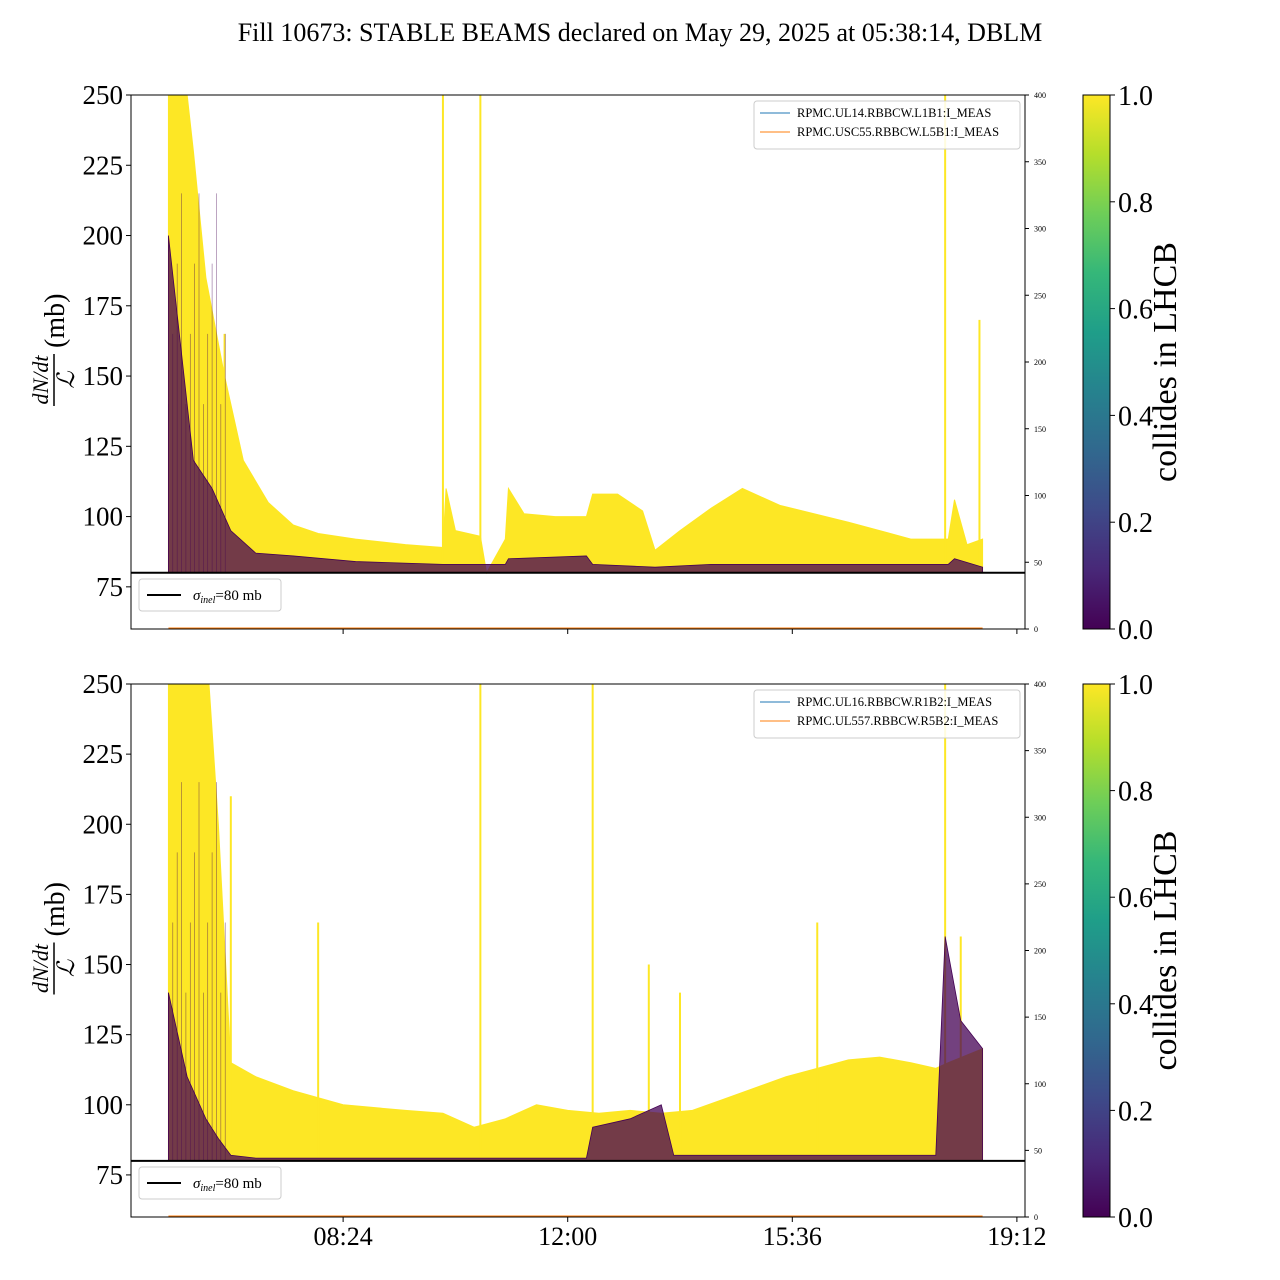 This screenshot has height=1280, width=1280. Describe the element at coordinates (898, 132) in the screenshot. I see `legend-label: RPMC.USC55.RBBCW.L5B1:I_MEAS` at that location.